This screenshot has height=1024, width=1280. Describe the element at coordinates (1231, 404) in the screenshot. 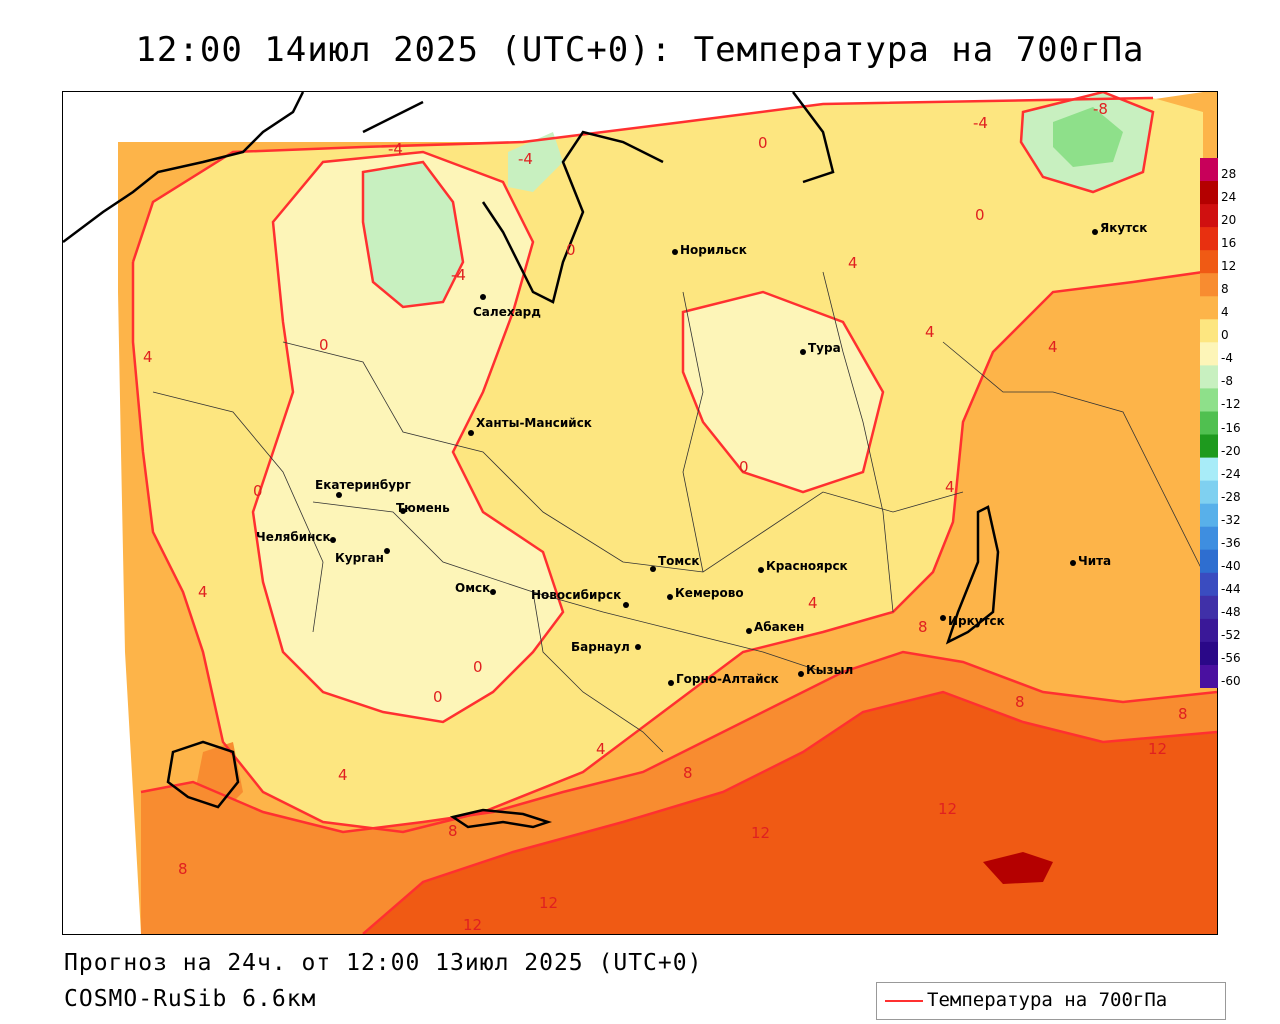

I see `colorbar-tick-label: -12` at that location.